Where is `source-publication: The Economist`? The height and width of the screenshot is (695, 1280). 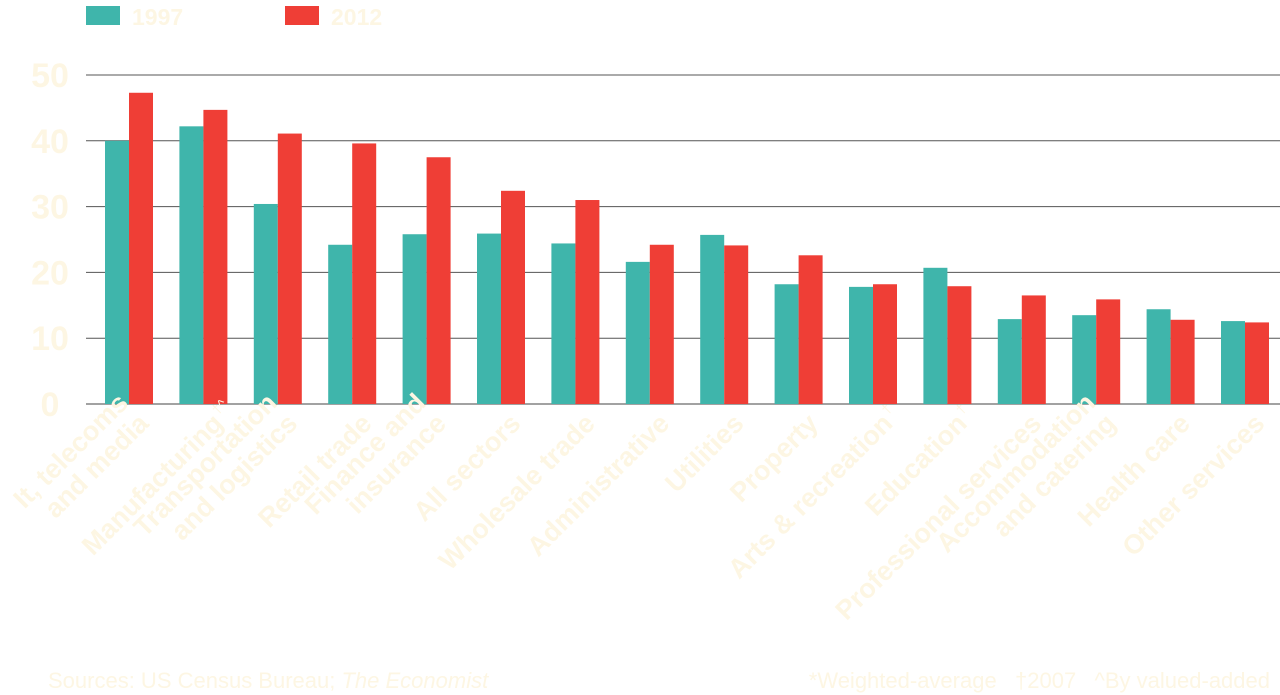
source-publication: The Economist is located at coordinates (415, 680).